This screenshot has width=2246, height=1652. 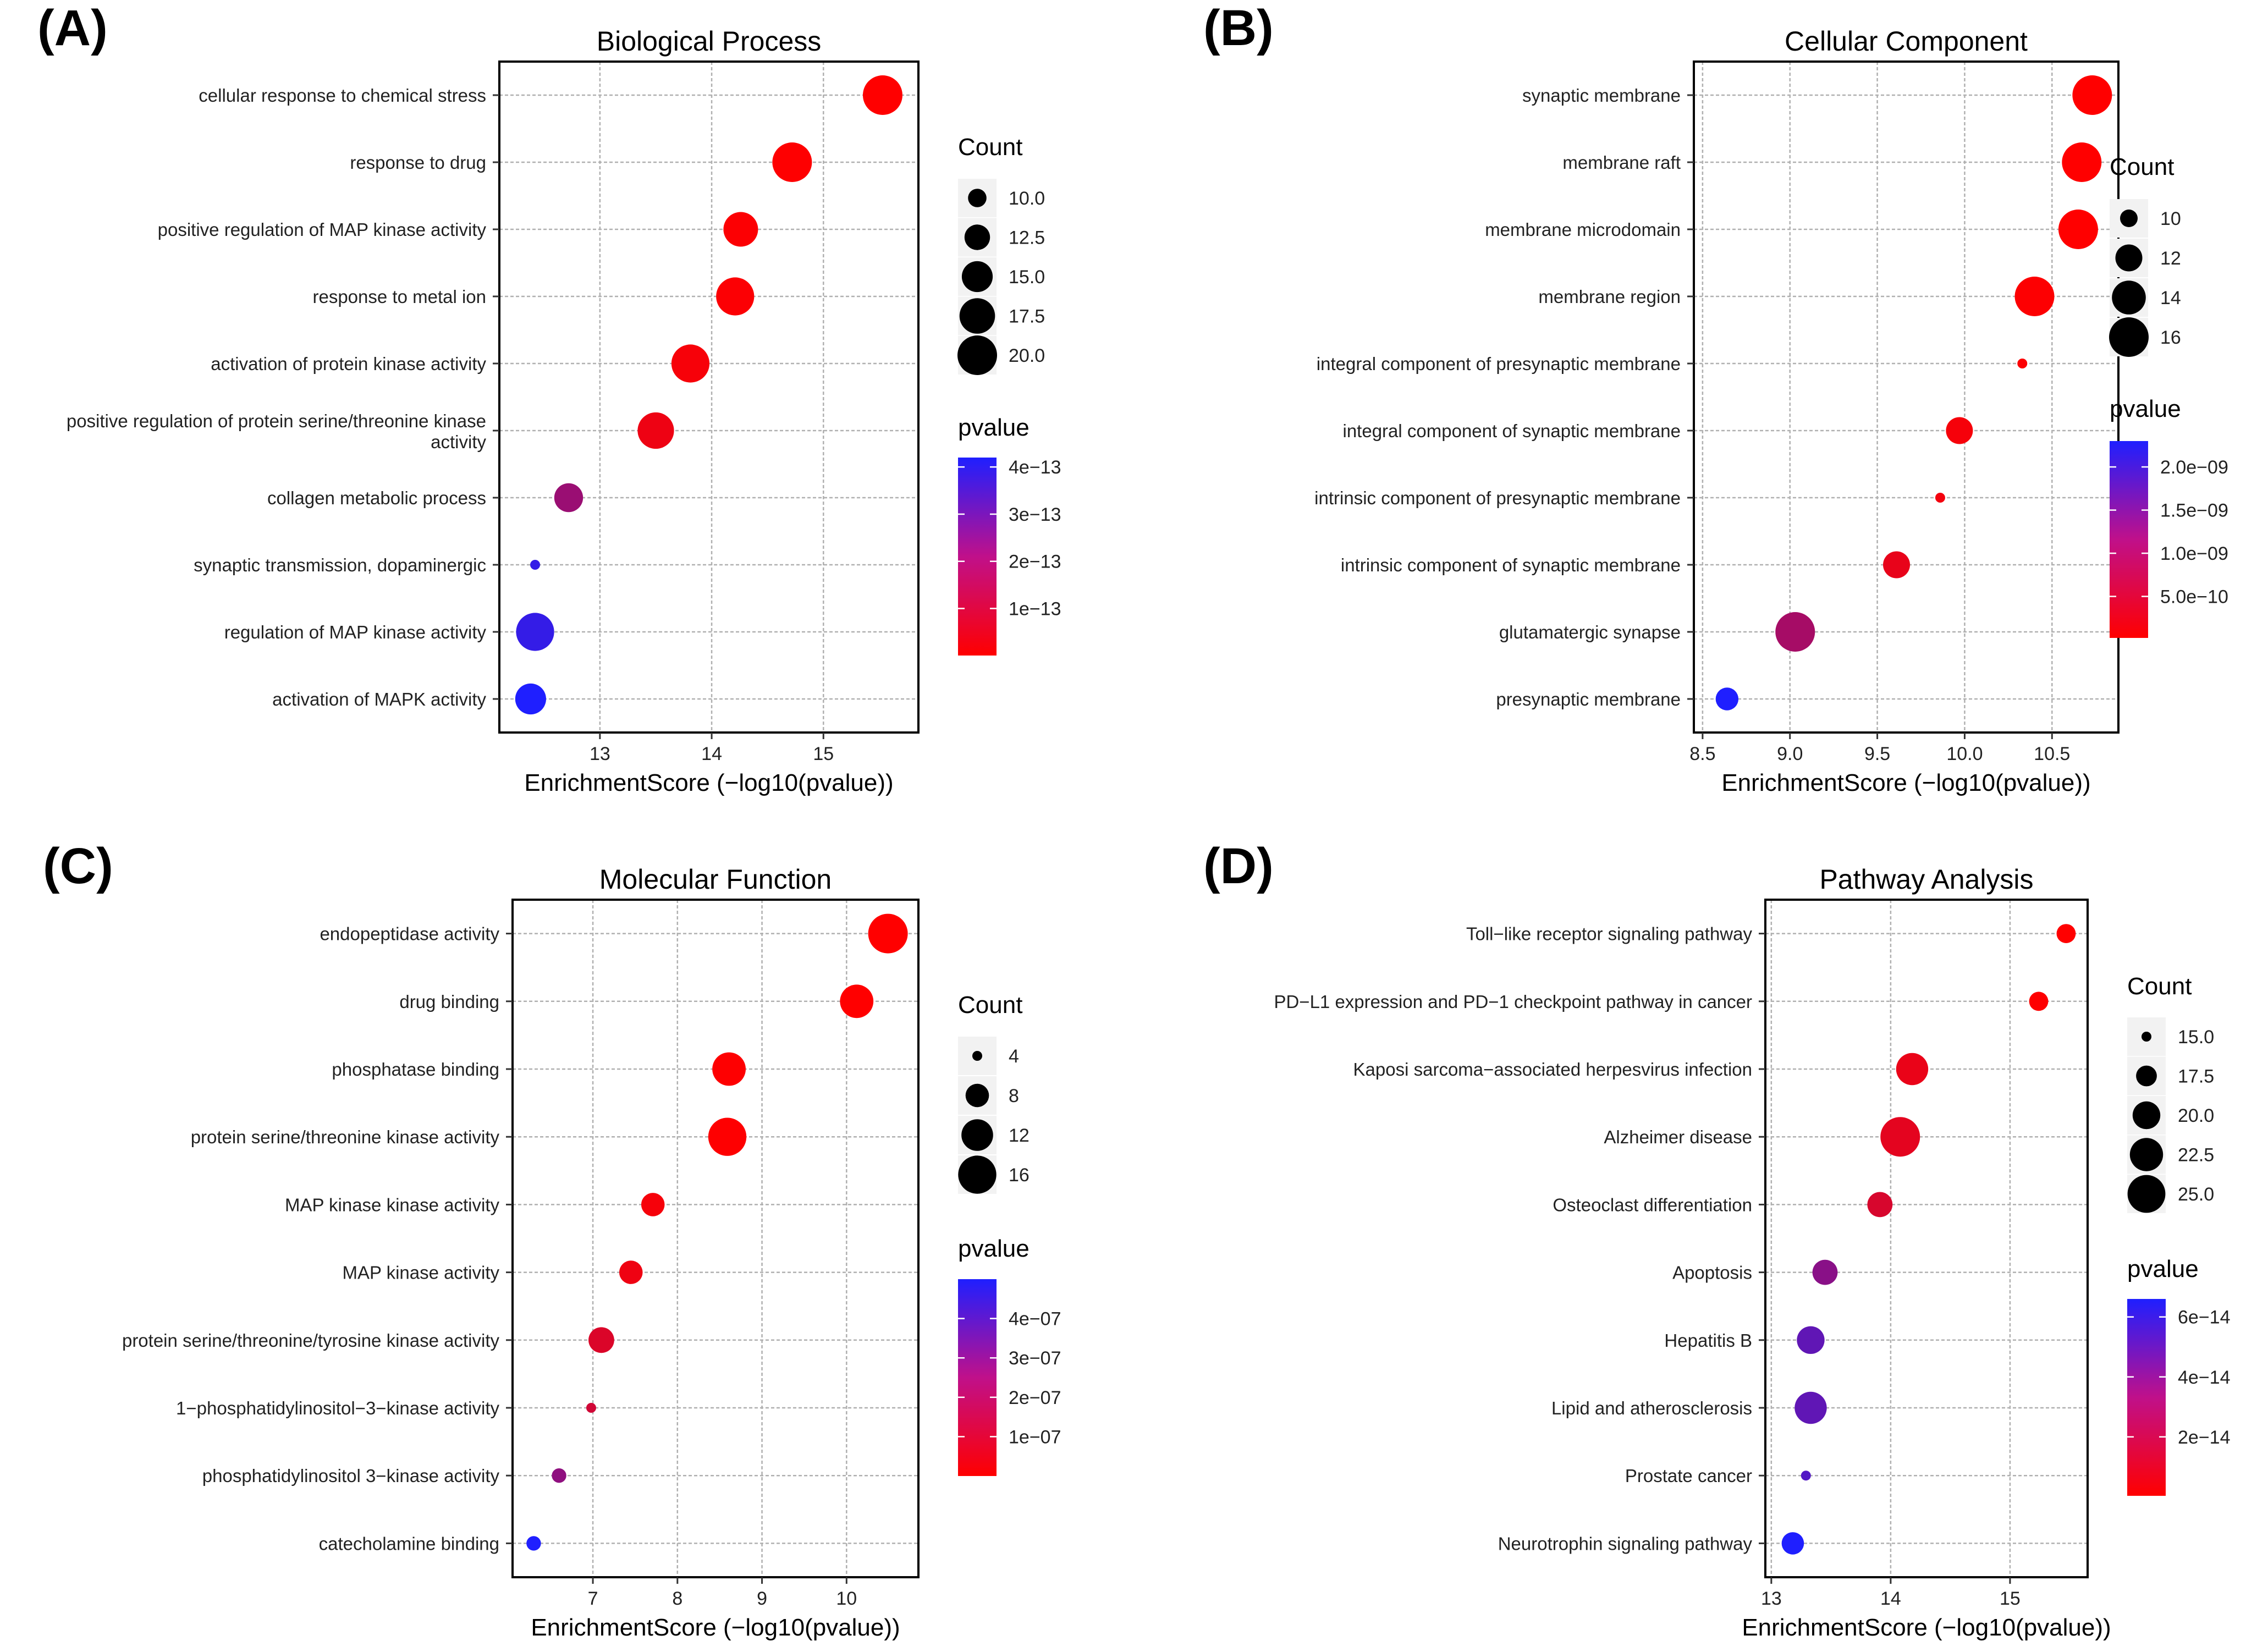 I want to click on panel-label: (B), so click(x=1238, y=28).